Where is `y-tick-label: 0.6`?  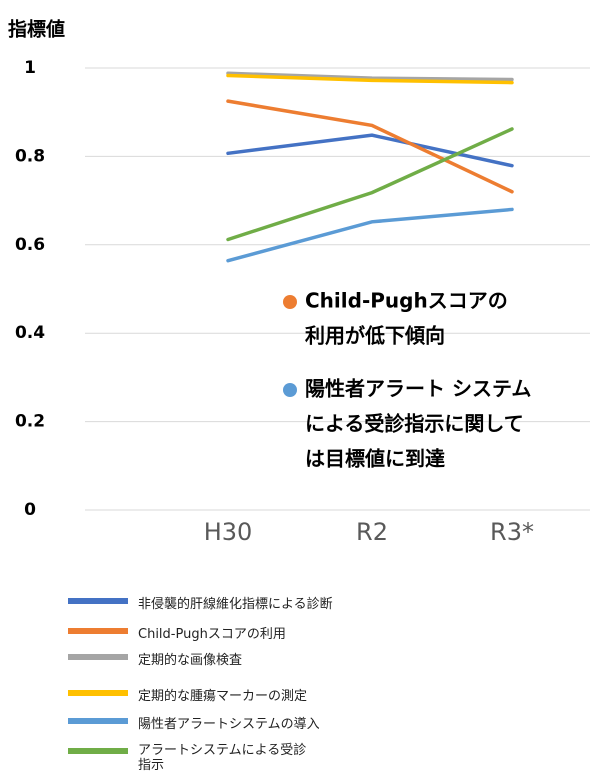
y-tick-label: 0.6 is located at coordinates (30, 245).